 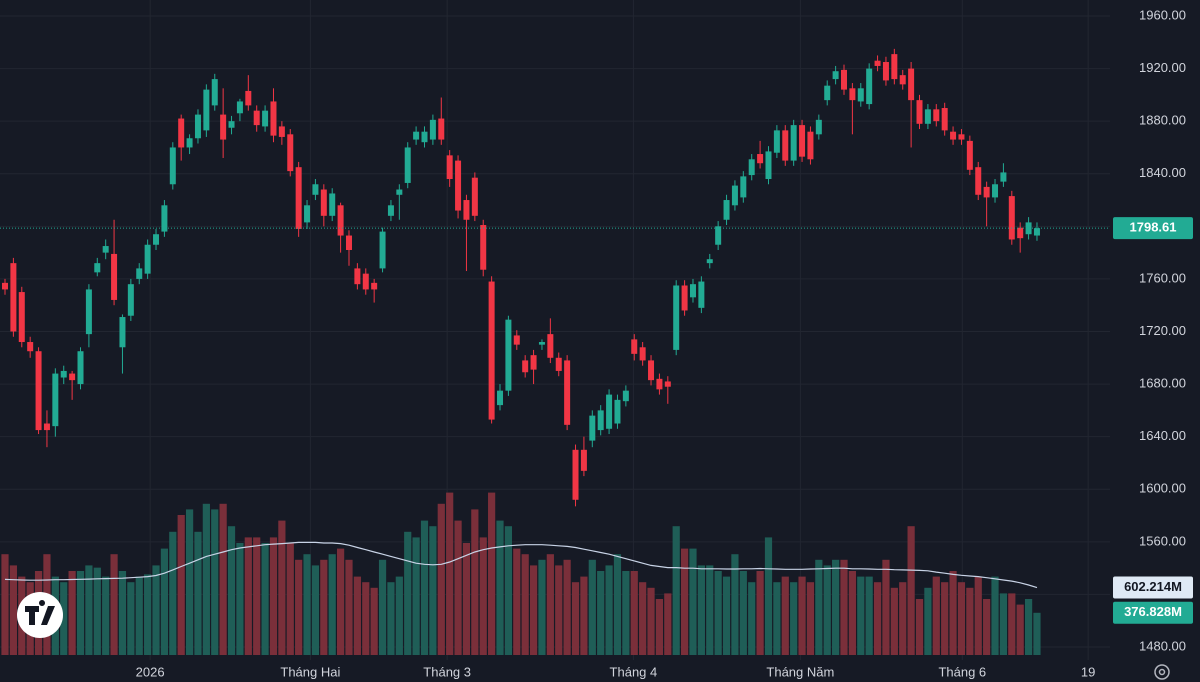 I want to click on gear, so click(x=1162, y=672).